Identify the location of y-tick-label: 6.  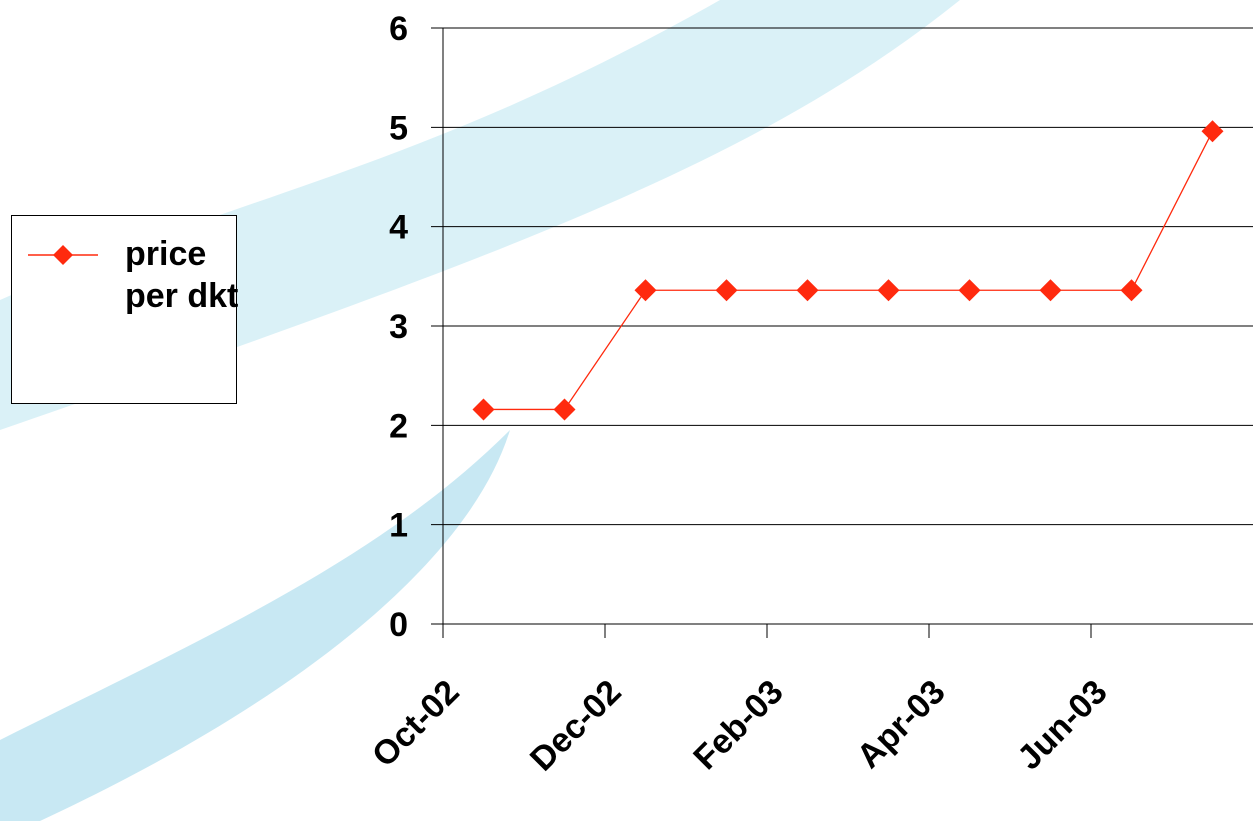
(398, 29).